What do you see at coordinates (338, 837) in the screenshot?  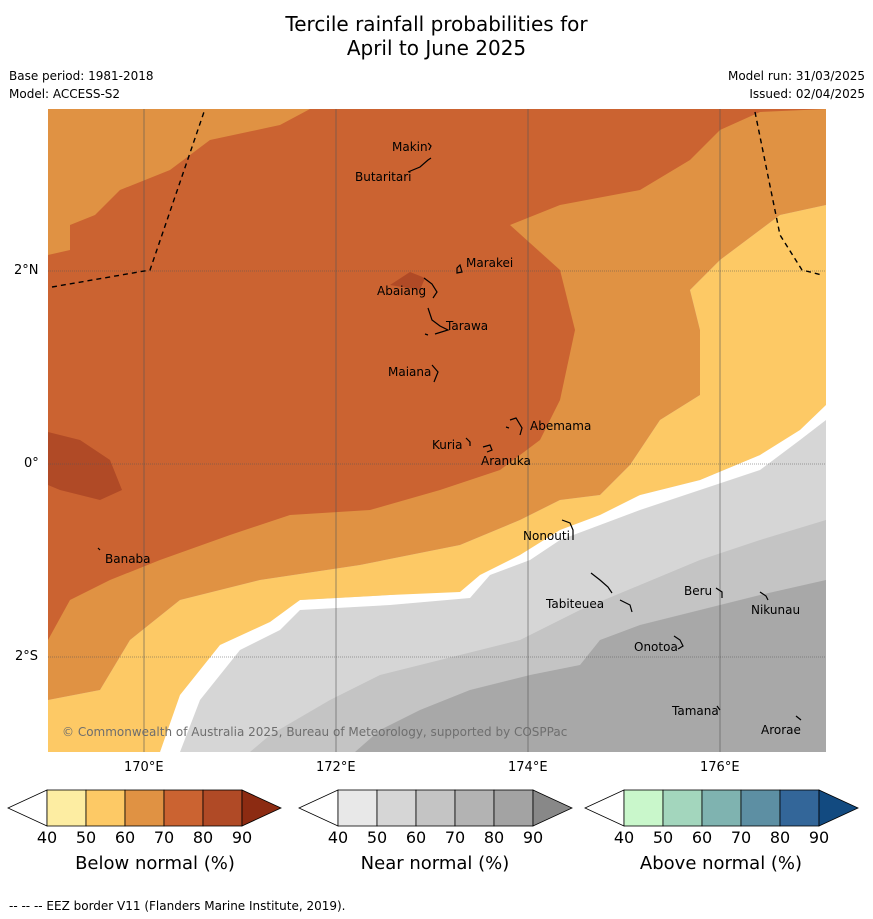 I see `legend-near-tick-40: 40` at bounding box center [338, 837].